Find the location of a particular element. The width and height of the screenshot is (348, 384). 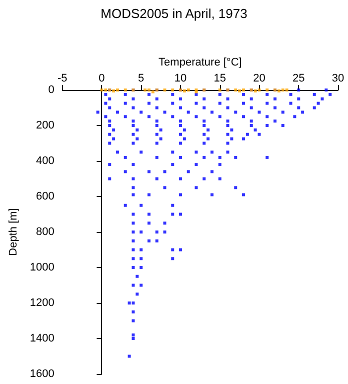

y-tick-label: 1200 is located at coordinates (42, 303).